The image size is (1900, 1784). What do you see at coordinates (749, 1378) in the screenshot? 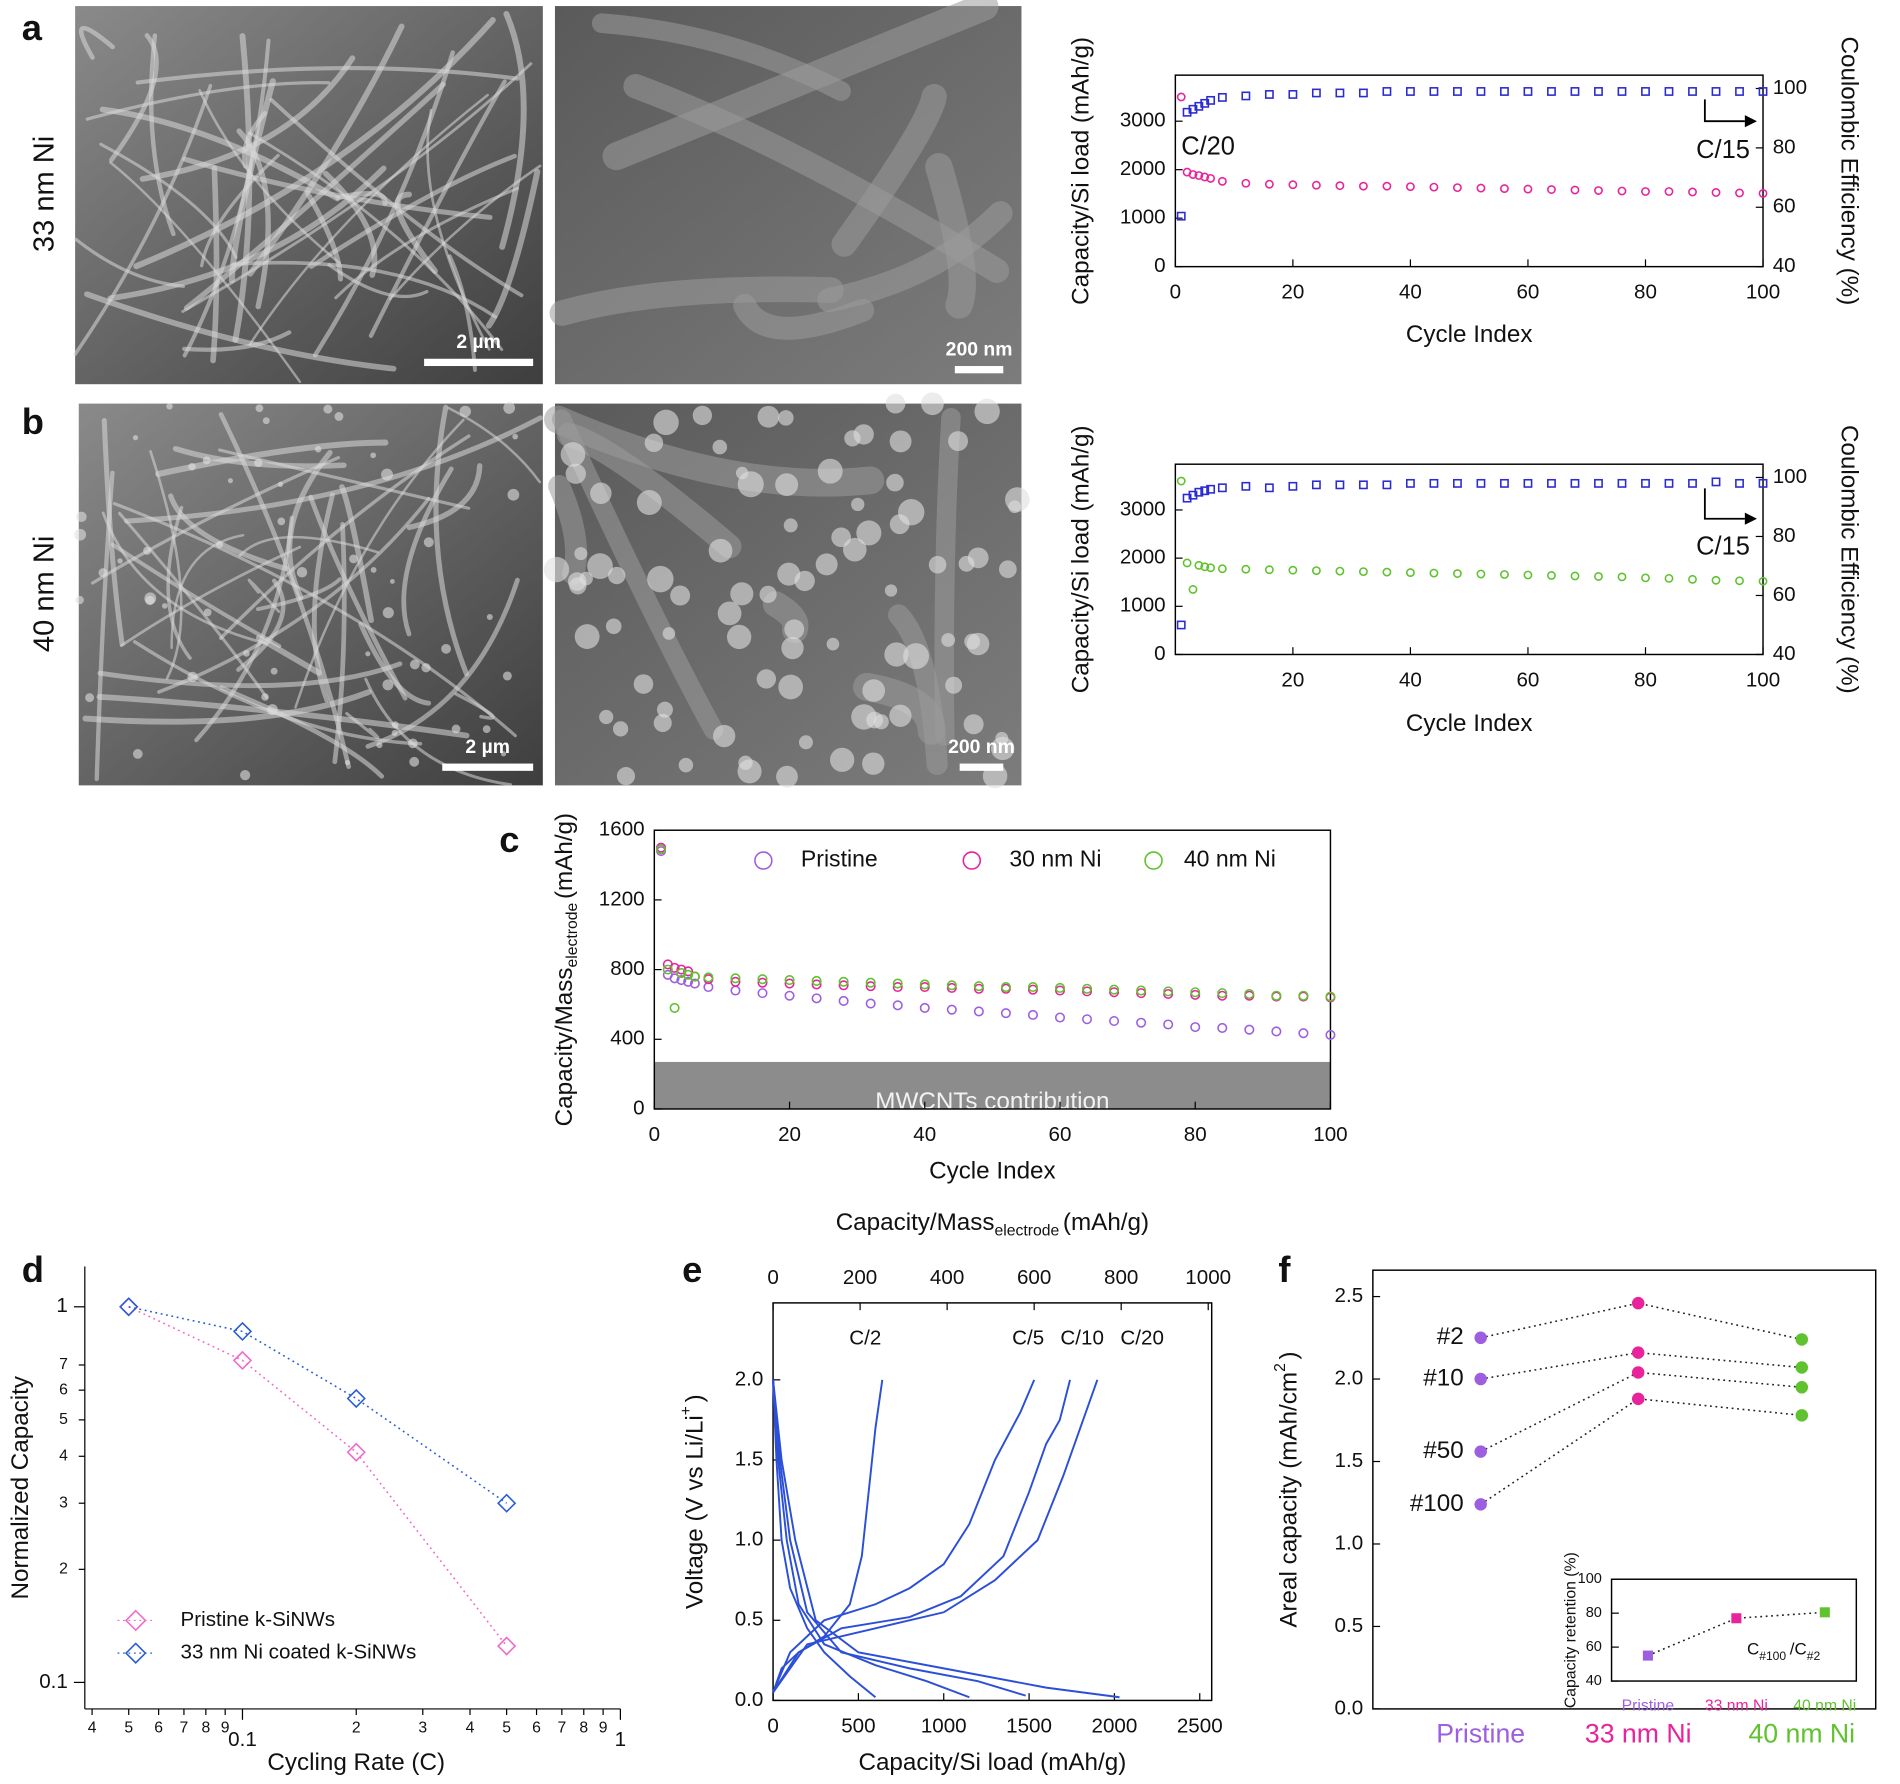
I see `y-tick-label: 2.0` at bounding box center [749, 1378].